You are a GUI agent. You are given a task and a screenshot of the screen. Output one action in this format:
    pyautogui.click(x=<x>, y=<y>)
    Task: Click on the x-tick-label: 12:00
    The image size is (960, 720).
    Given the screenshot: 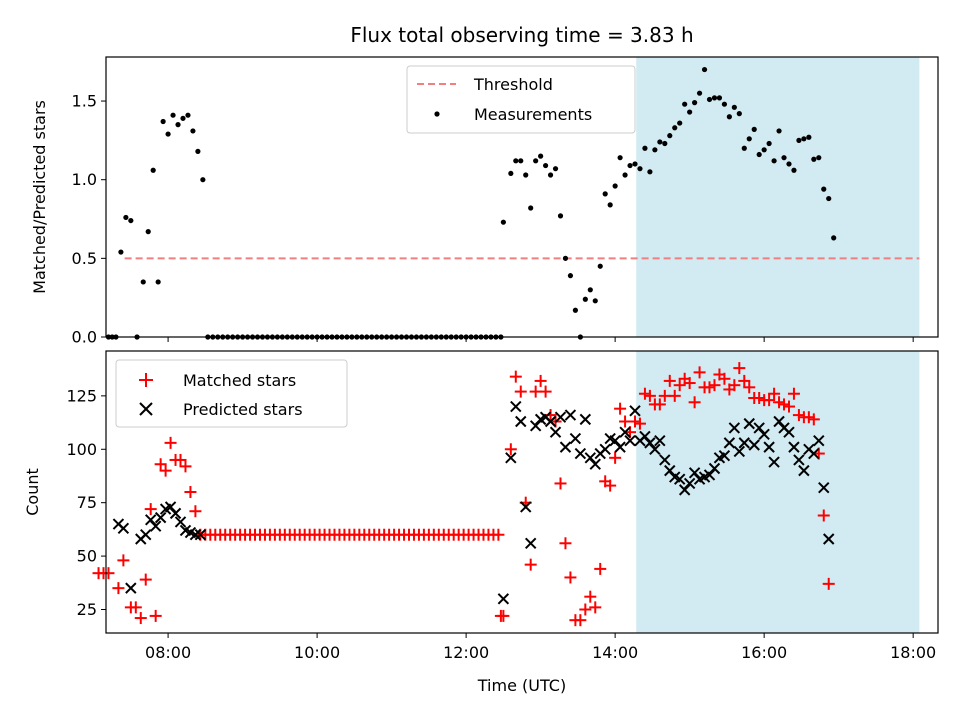 What is the action you would take?
    pyautogui.click(x=466, y=652)
    